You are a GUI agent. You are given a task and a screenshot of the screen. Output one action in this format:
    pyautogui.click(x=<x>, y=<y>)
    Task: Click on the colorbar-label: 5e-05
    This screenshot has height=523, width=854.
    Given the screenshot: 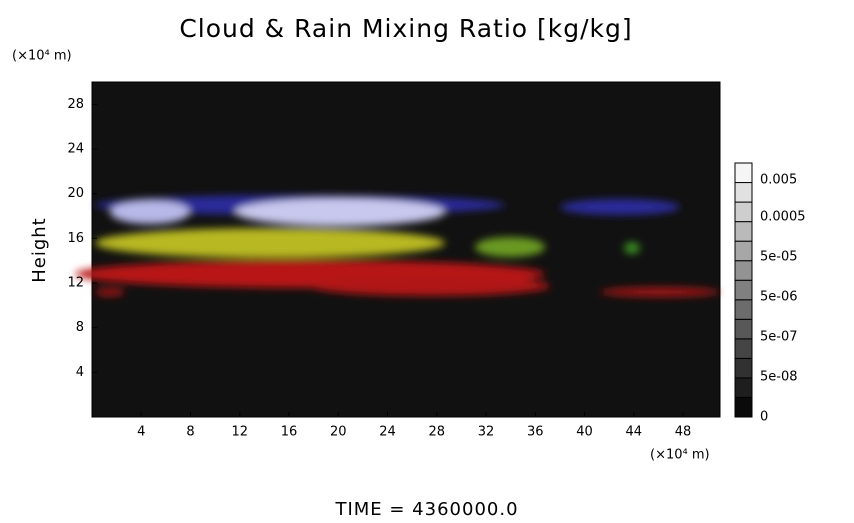 What is the action you would take?
    pyautogui.click(x=779, y=257)
    